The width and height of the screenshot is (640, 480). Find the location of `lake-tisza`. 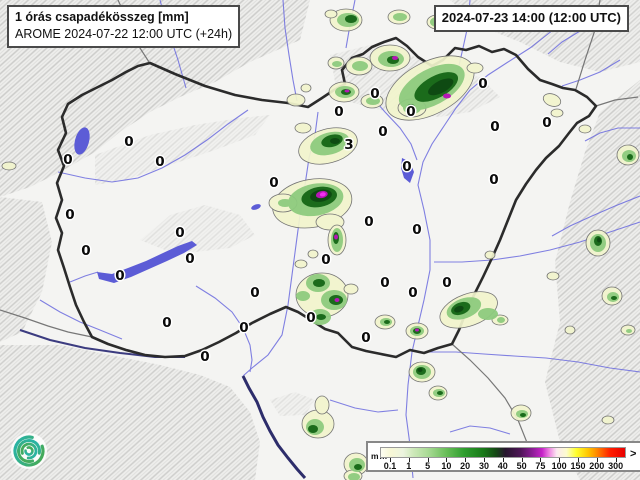

lake-tisza is located at coordinates (407, 170).